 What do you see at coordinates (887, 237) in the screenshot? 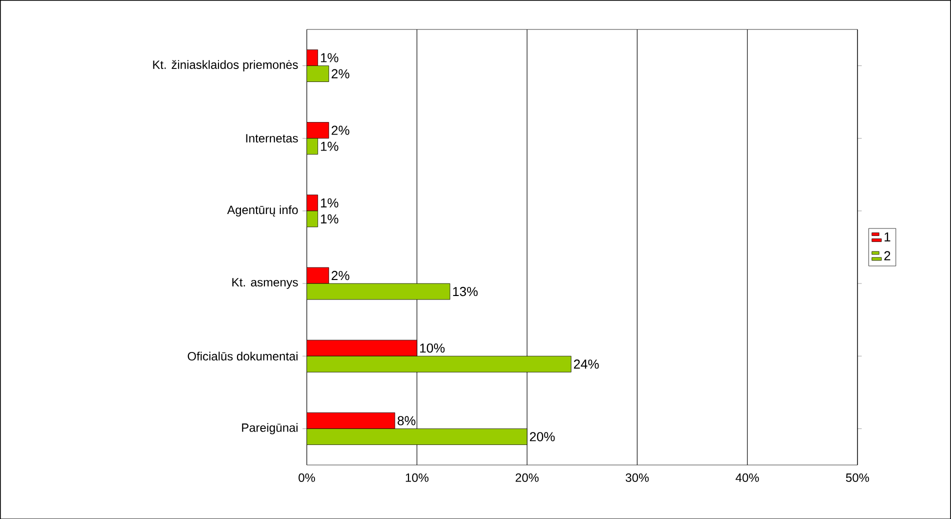
I see `legend-label: 1` at bounding box center [887, 237].